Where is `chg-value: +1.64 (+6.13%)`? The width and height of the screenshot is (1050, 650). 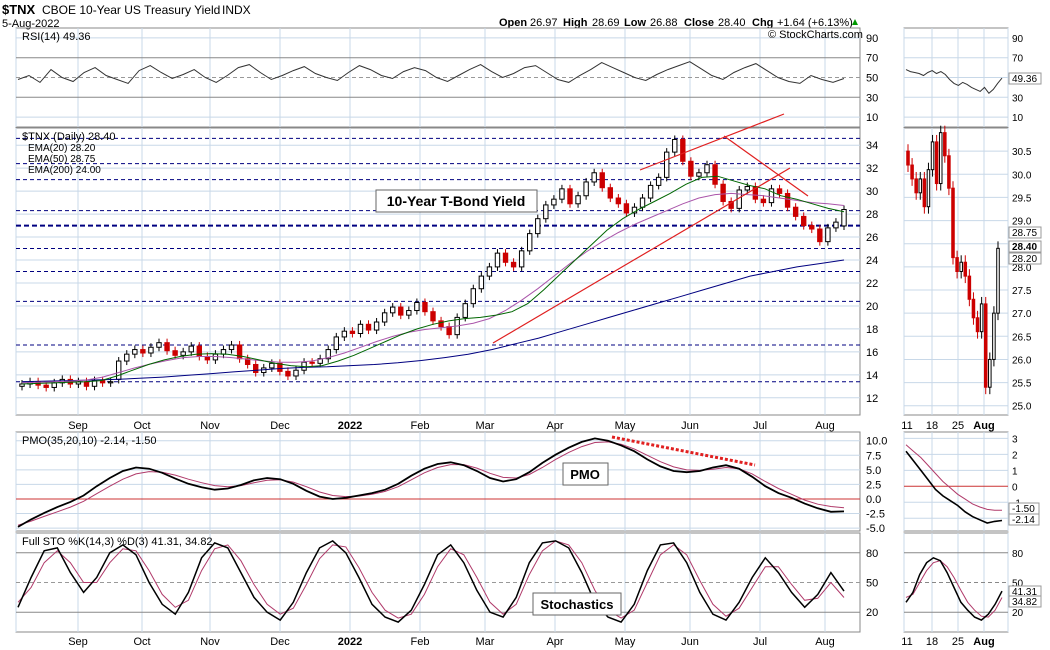 chg-value: +1.64 (+6.13%) is located at coordinates (815, 23).